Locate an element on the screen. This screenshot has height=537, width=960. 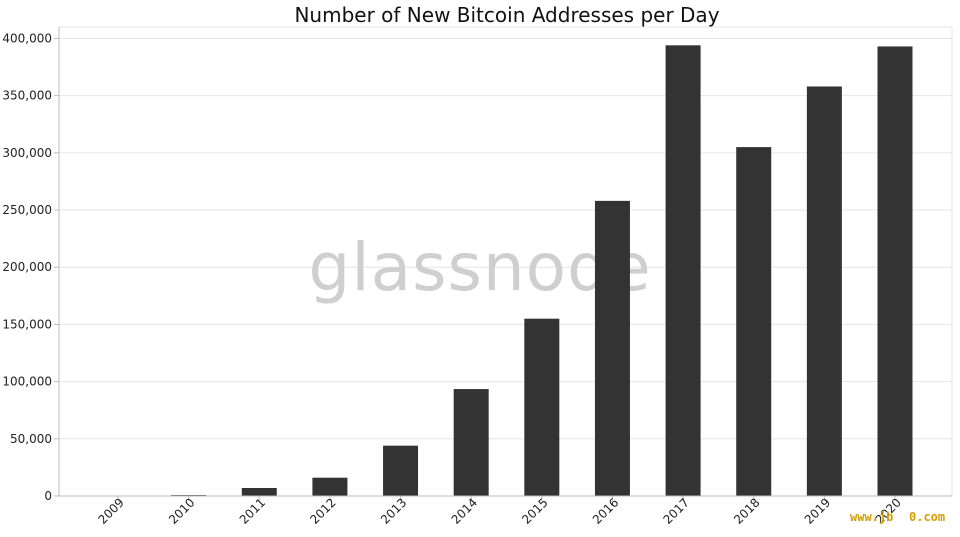
y-tick-label: 50,000 is located at coordinates (31, 439).